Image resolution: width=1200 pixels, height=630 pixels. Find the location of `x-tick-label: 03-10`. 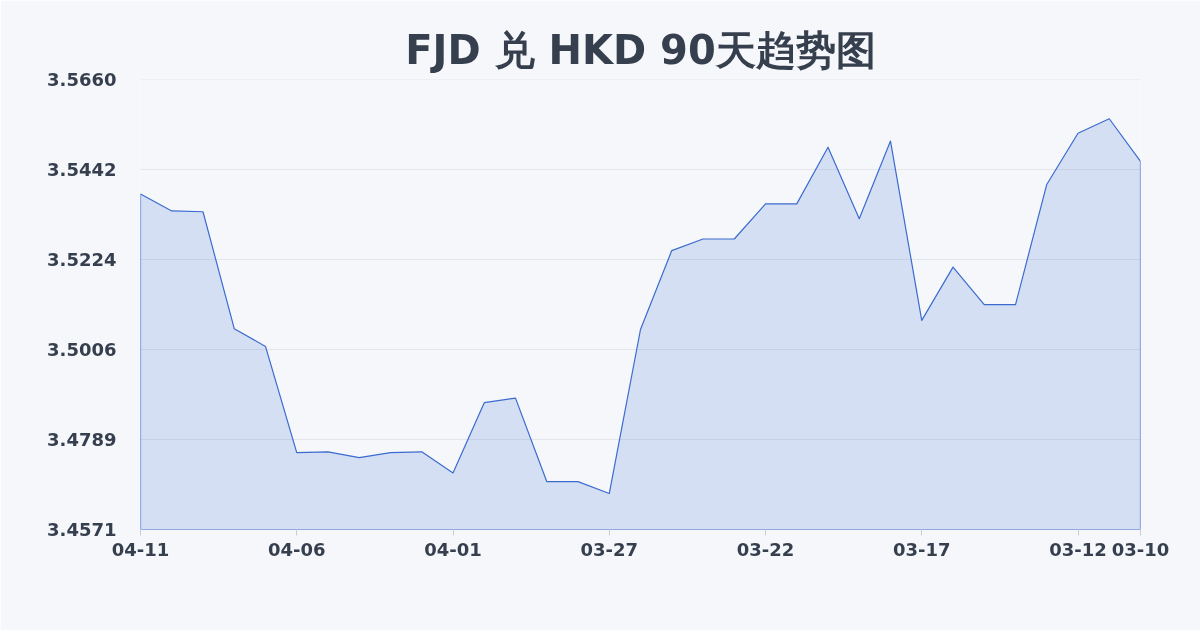

x-tick-label: 03-10 is located at coordinates (1140, 549).